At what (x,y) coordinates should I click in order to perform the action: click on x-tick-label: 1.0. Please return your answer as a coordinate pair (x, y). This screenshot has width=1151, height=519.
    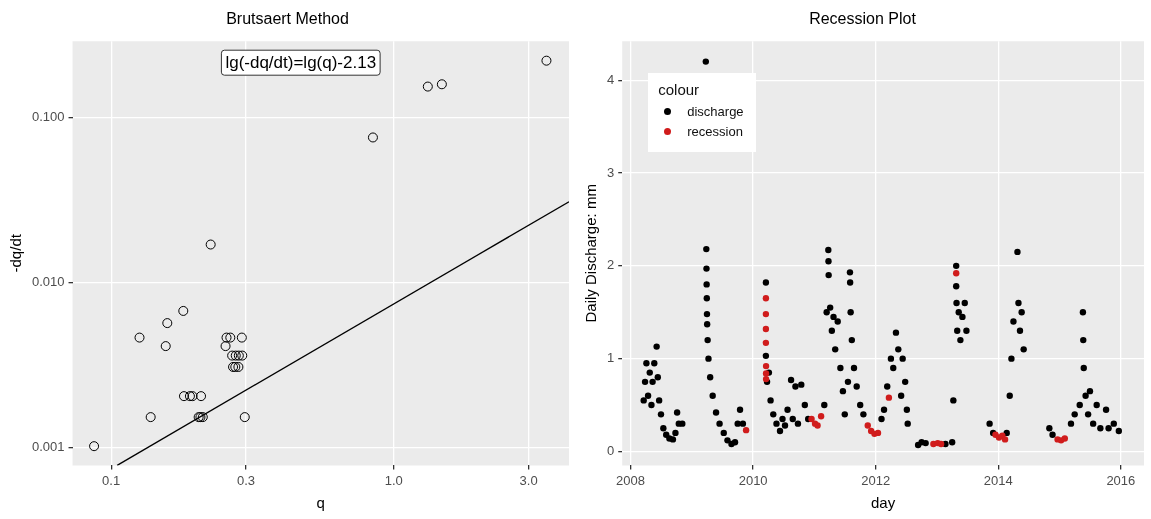
    Looking at the image, I should click on (393, 480).